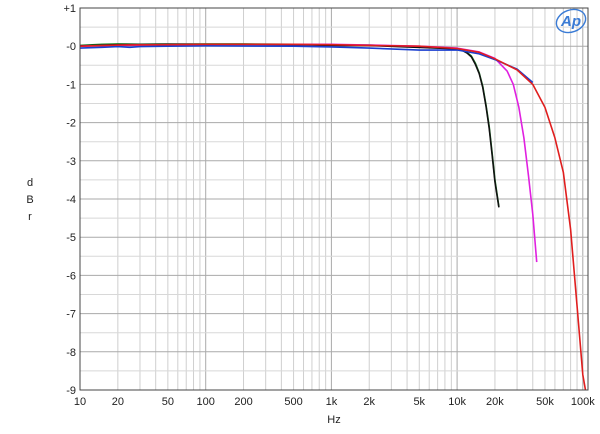  I want to click on y-axis-label-char: r, so click(30, 217).